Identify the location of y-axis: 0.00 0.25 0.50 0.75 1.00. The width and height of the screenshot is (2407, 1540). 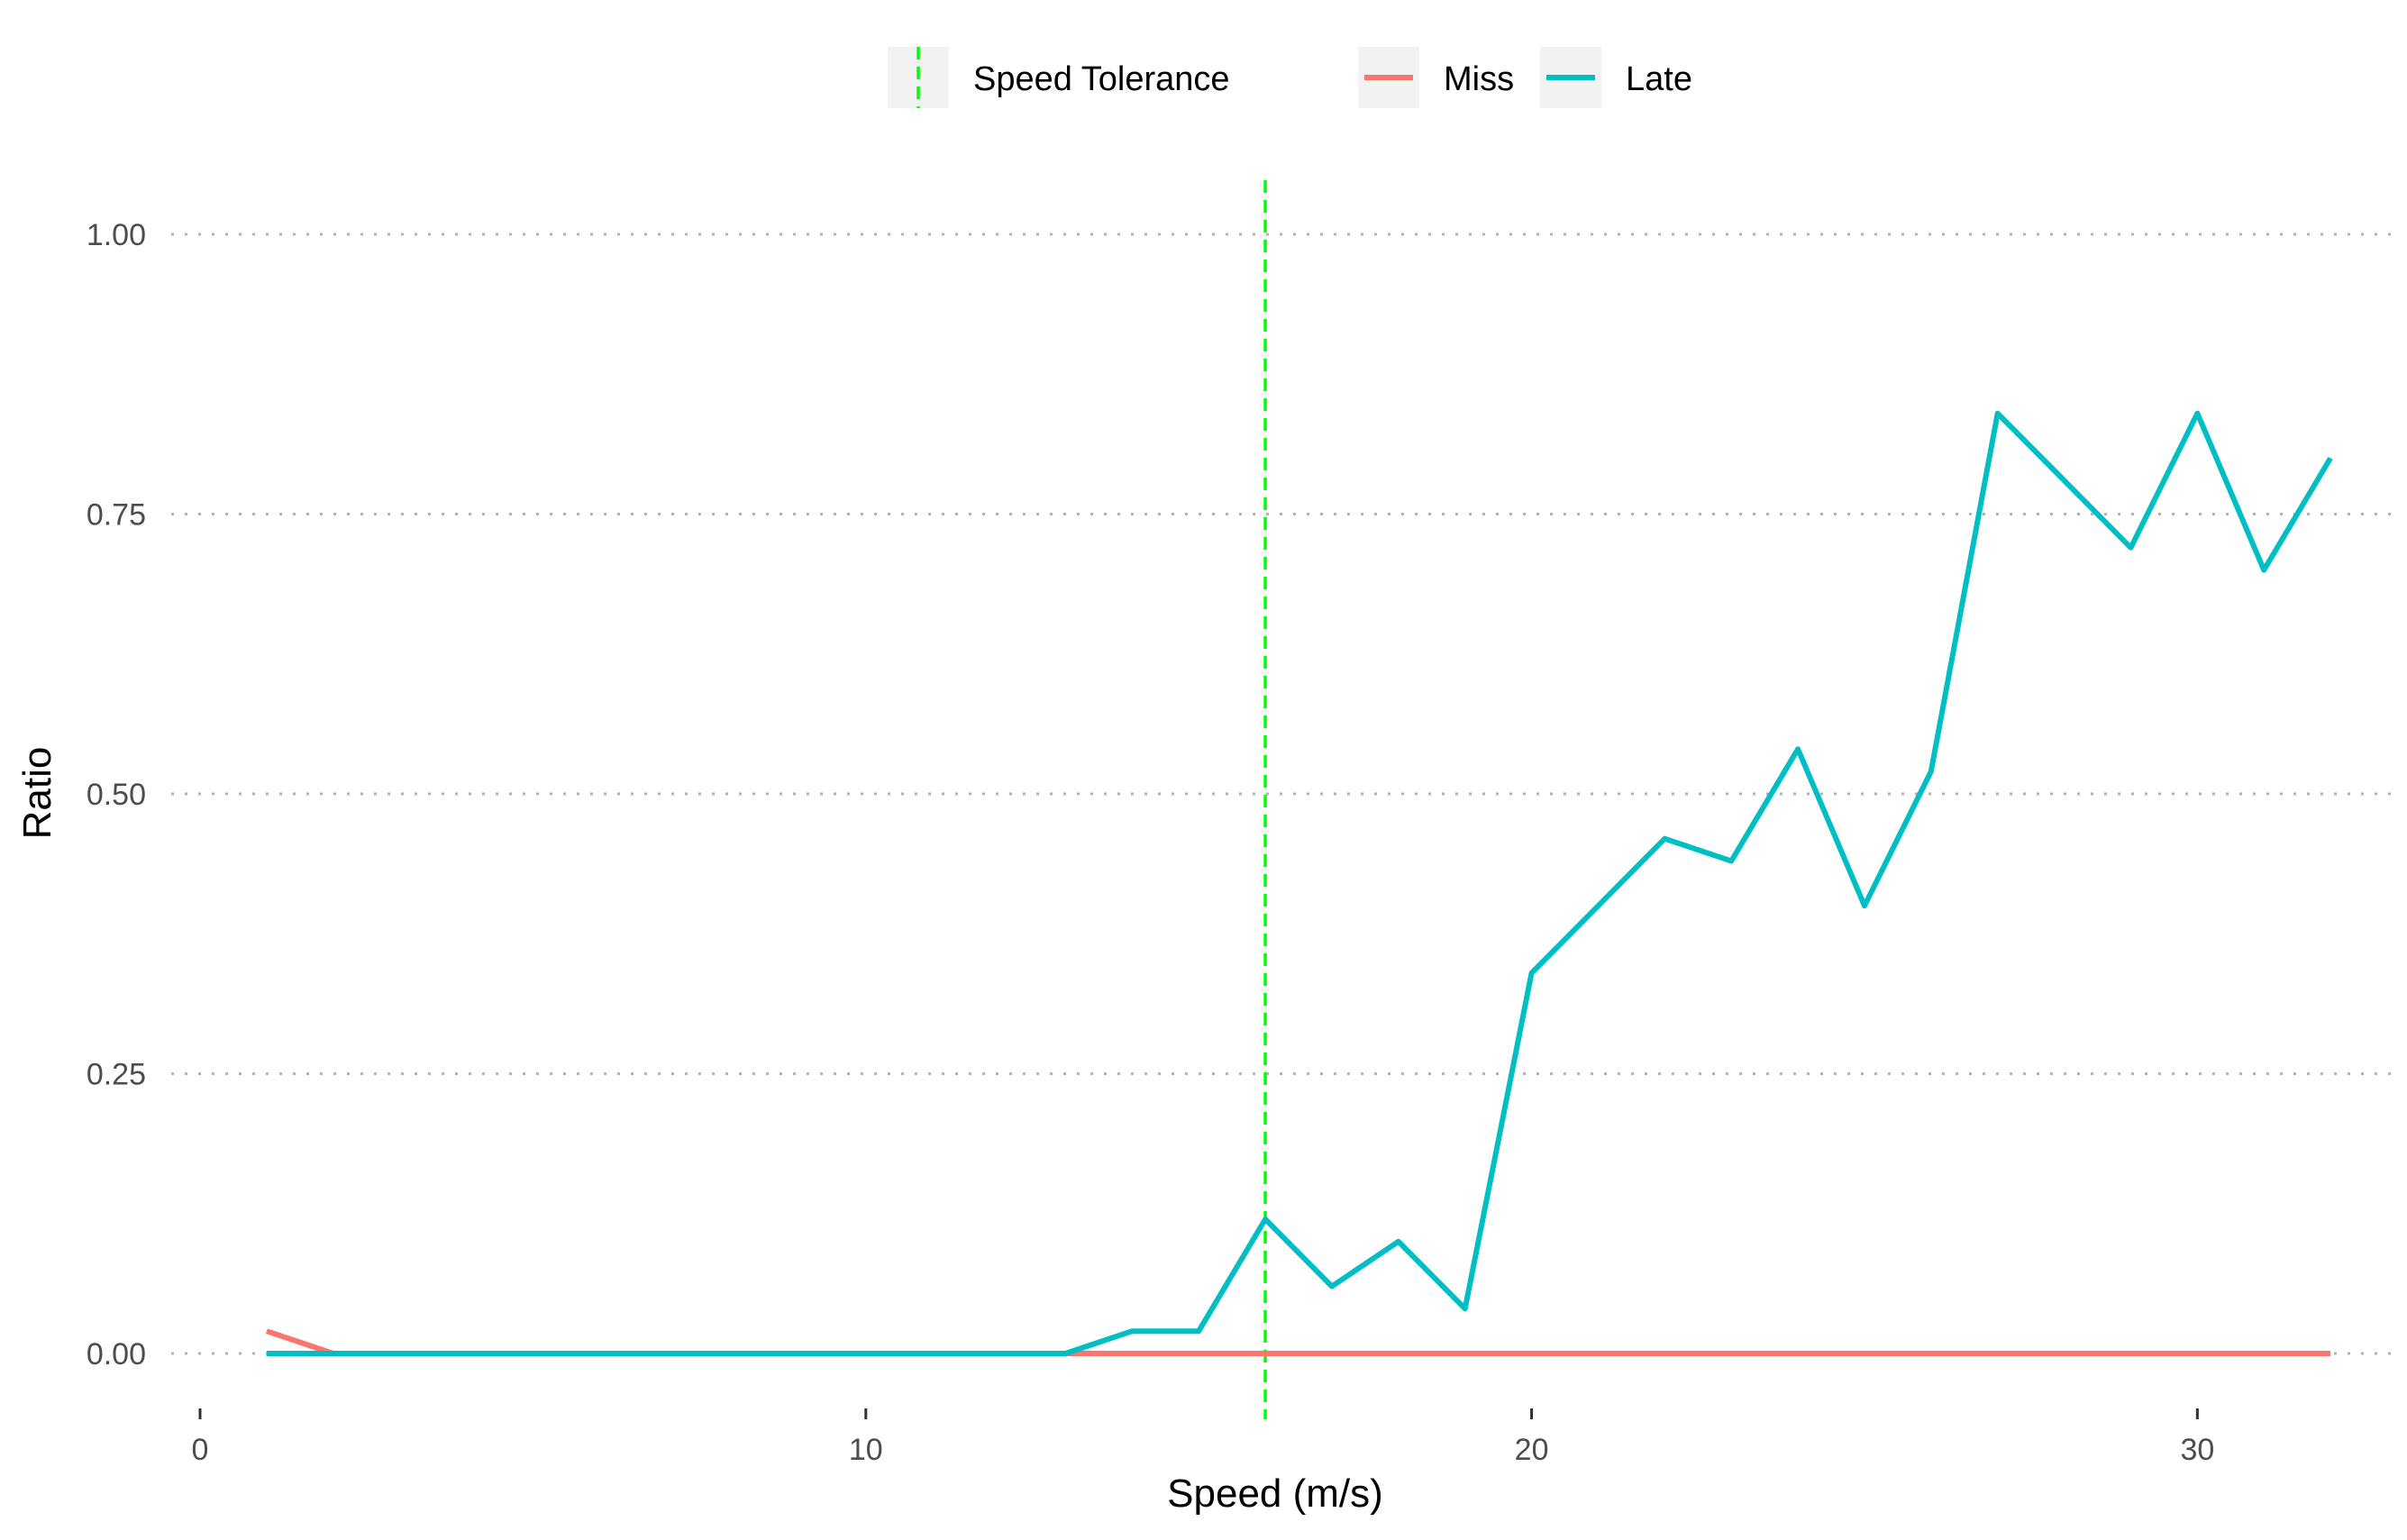
(117, 794).